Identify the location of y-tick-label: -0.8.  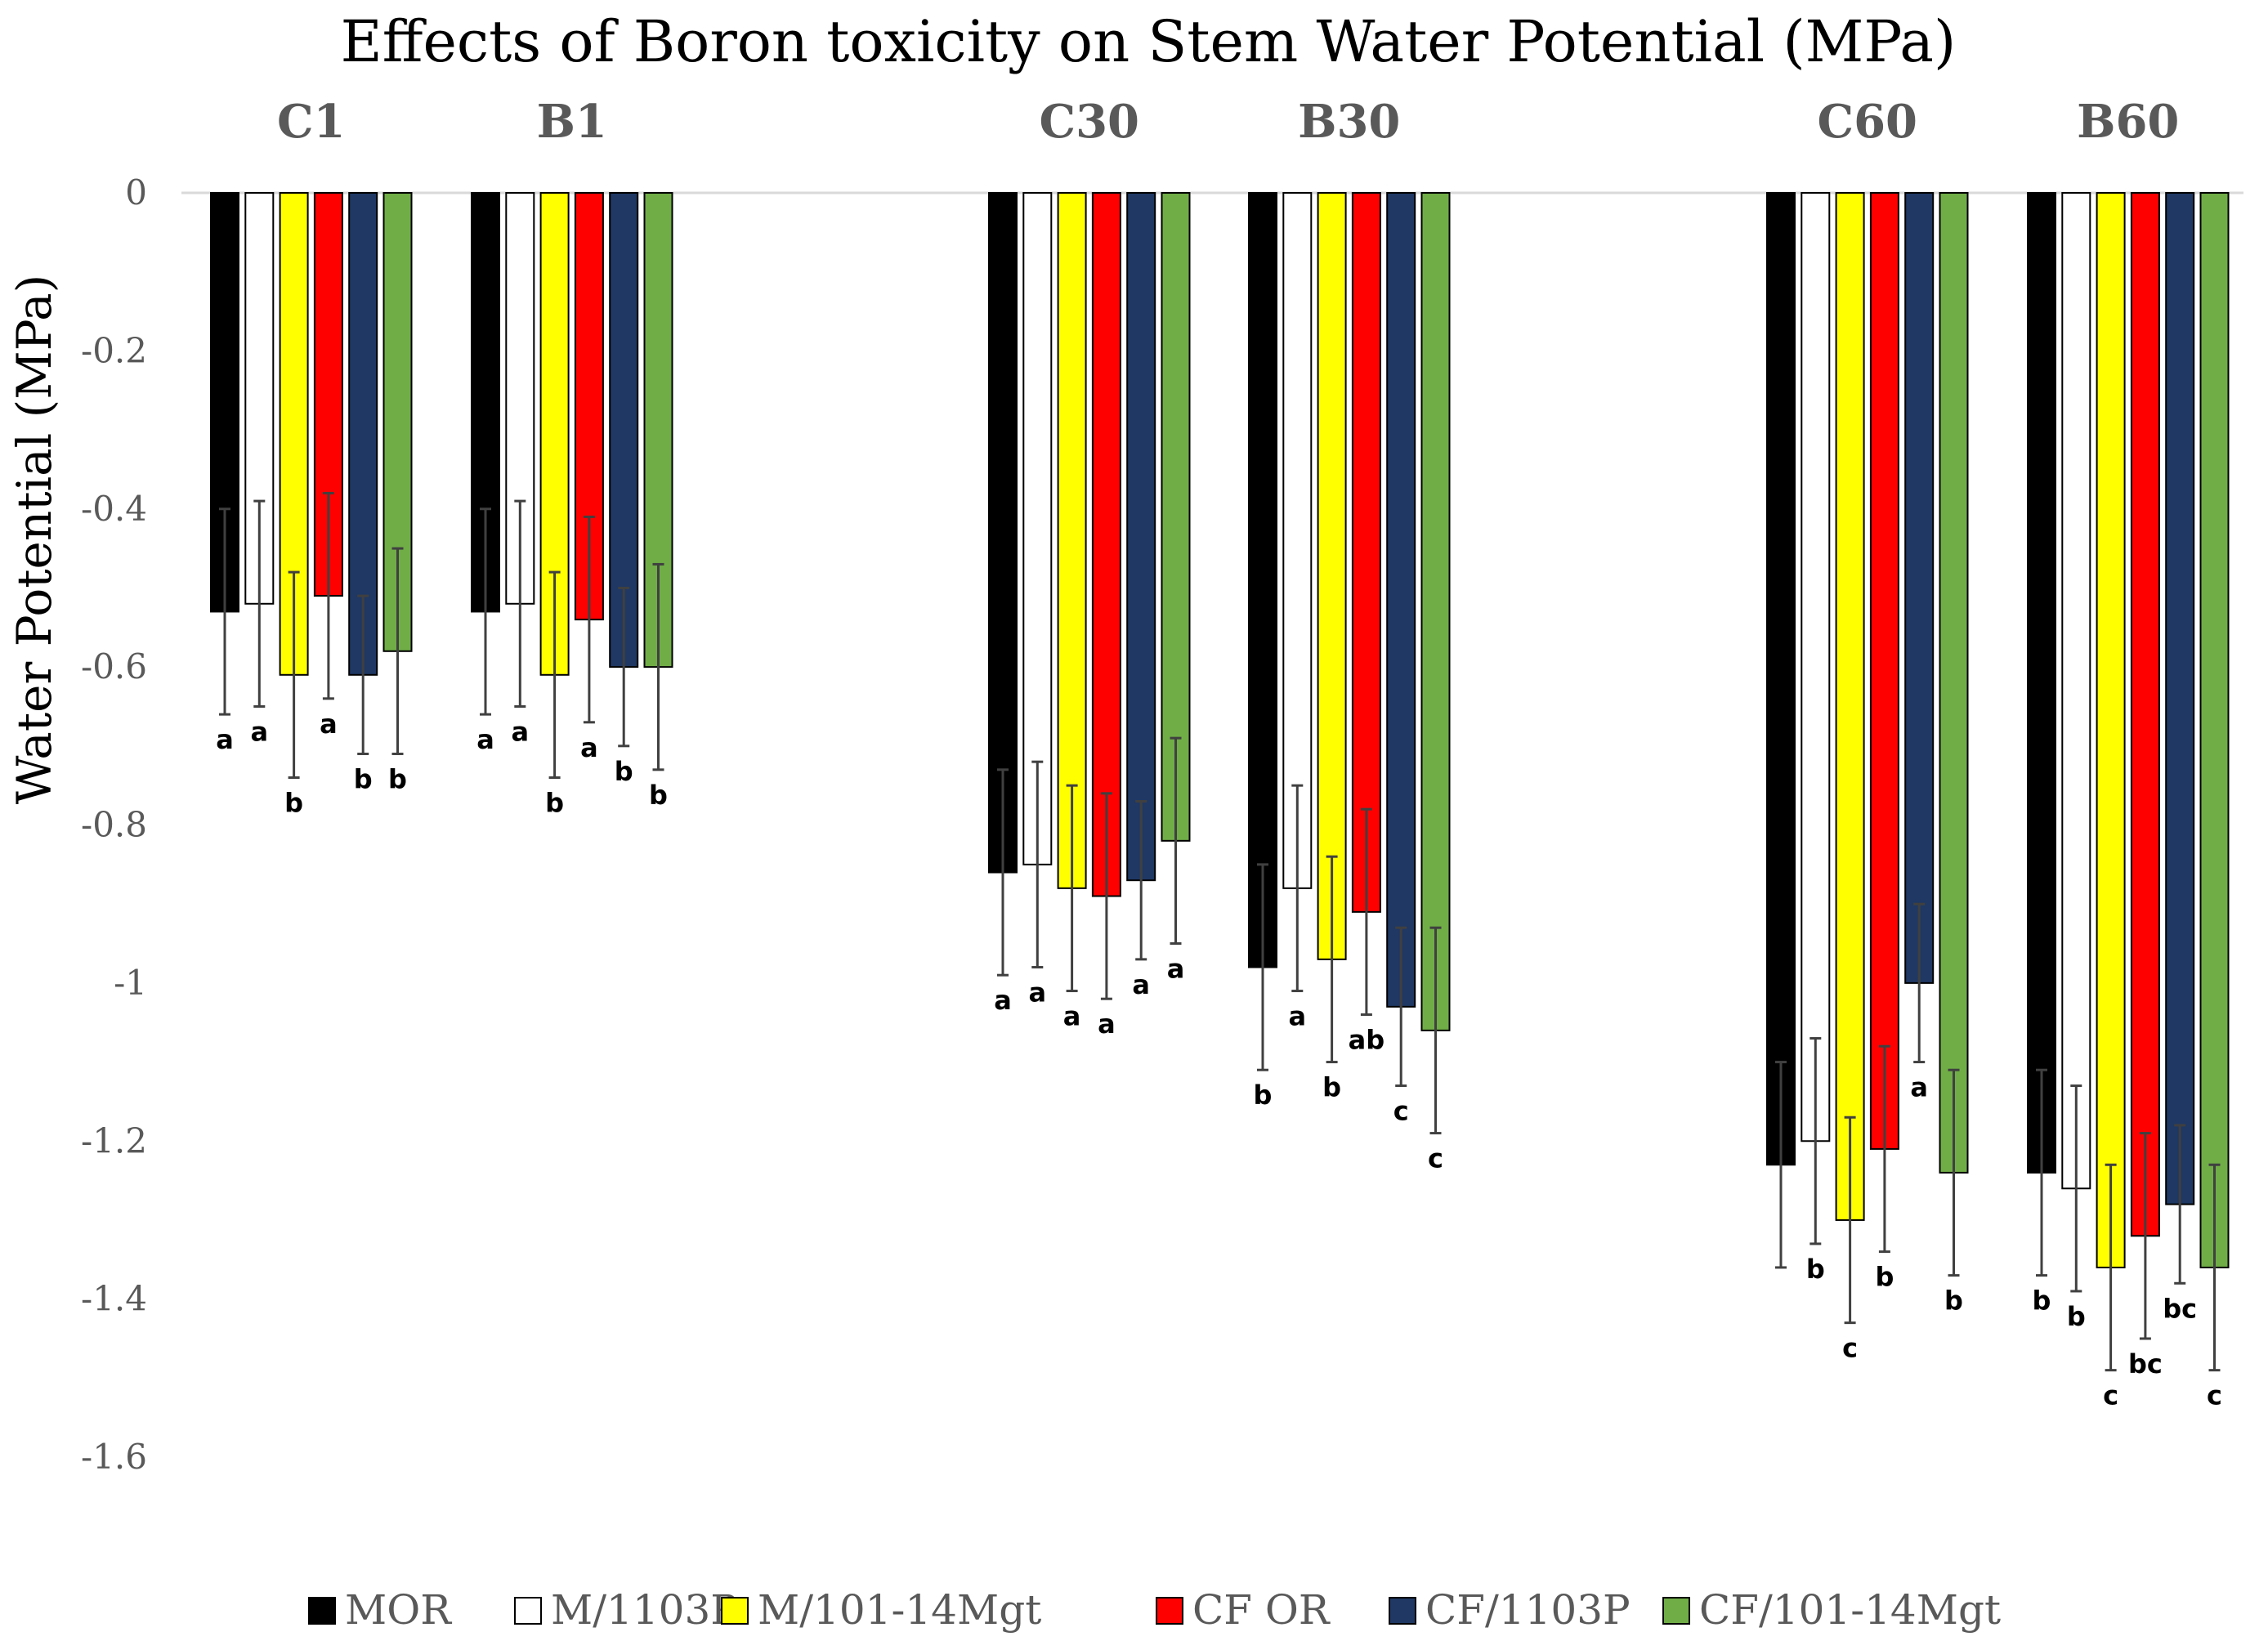
(114, 825).